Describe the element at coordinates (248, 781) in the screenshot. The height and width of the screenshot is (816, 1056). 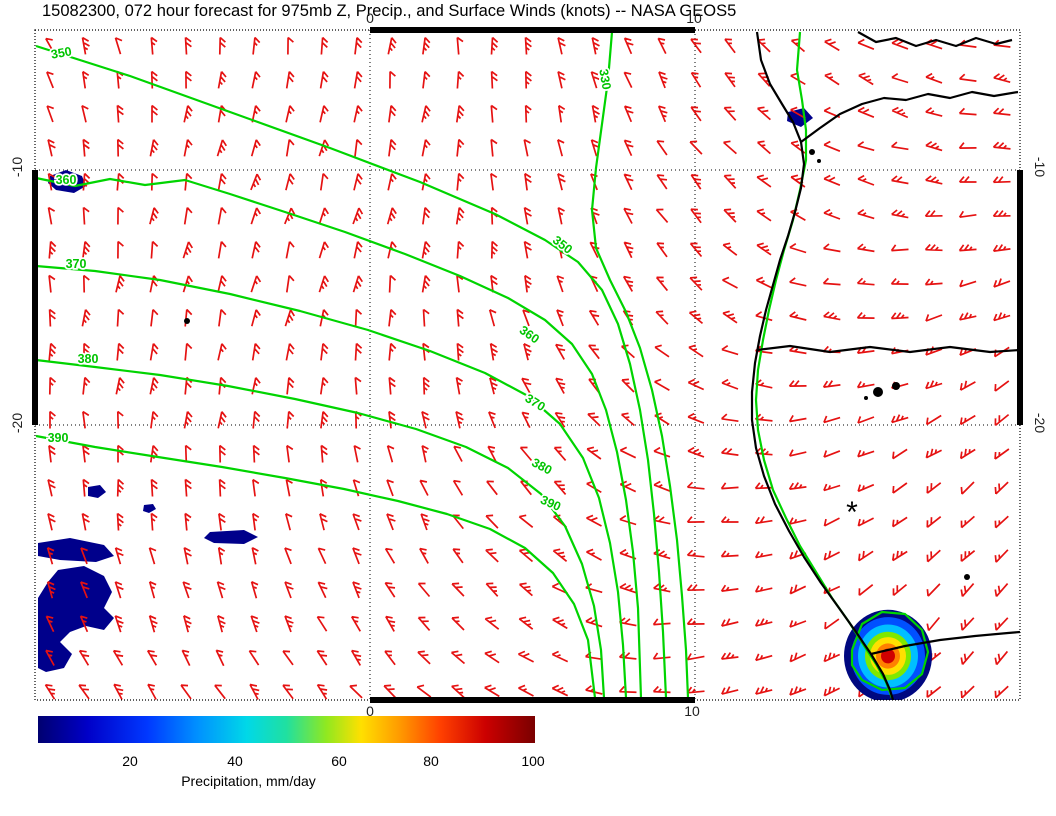
I see `colorbar-caption: Precipitation, mm/day` at that location.